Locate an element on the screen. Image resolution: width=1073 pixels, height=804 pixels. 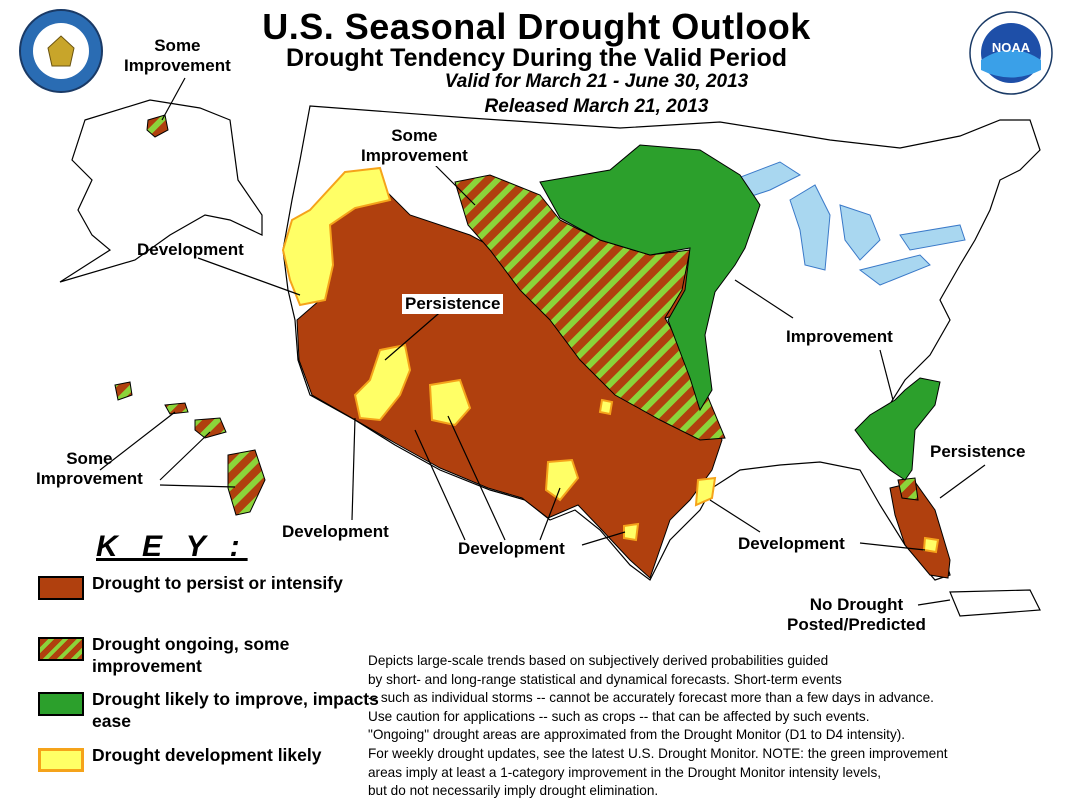
development-tx-spot is located at coordinates (631, 532).